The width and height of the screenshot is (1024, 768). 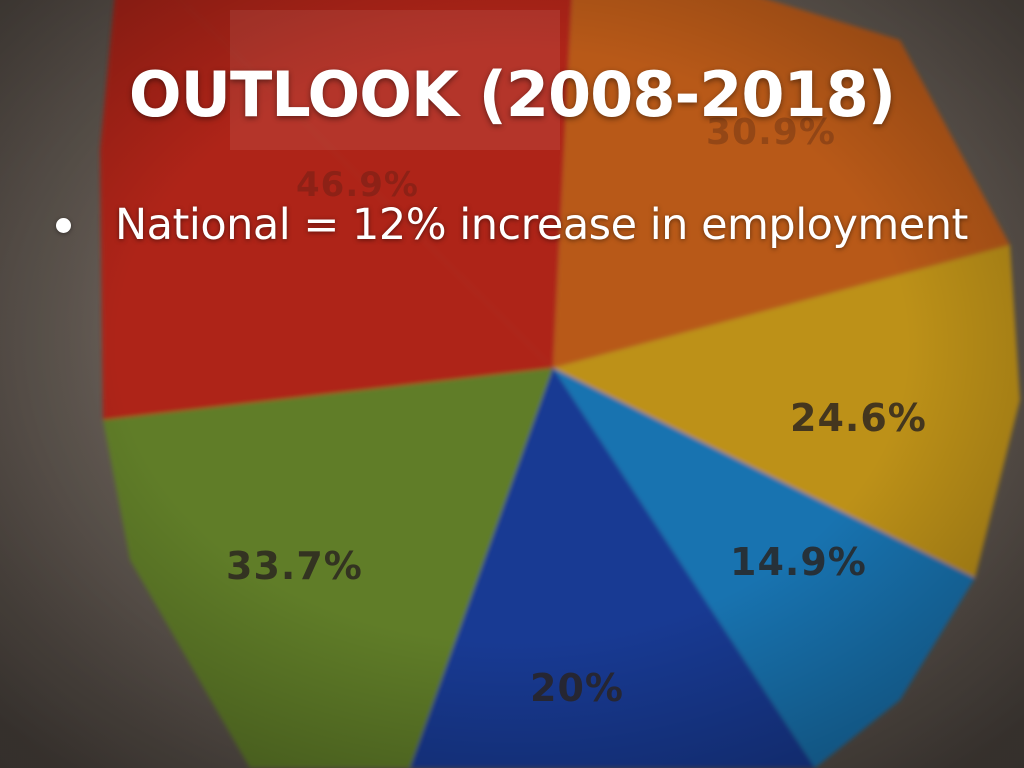 I want to click on slice-label-20: 20%, so click(x=577, y=688).